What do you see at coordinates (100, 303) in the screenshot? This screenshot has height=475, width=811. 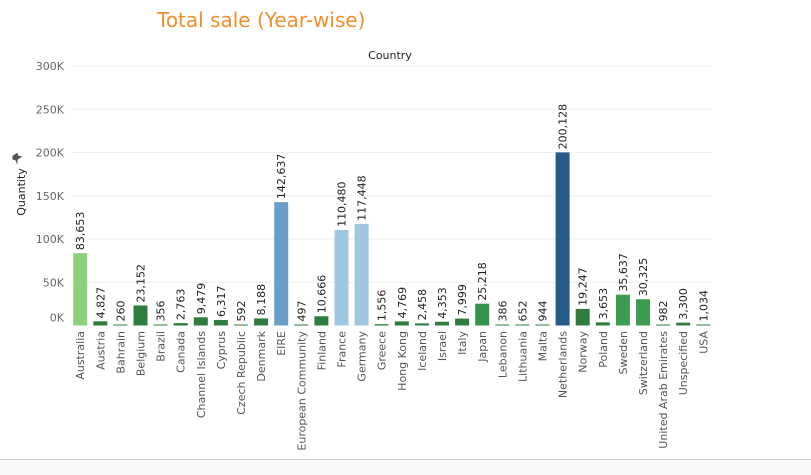 I see `data-label: 4,827` at bounding box center [100, 303].